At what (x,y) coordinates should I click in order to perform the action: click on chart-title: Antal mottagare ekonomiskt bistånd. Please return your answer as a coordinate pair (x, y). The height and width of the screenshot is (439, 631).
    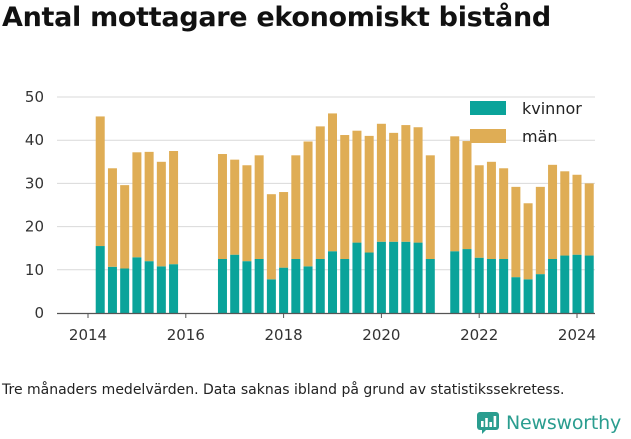
    Looking at the image, I should click on (276, 17).